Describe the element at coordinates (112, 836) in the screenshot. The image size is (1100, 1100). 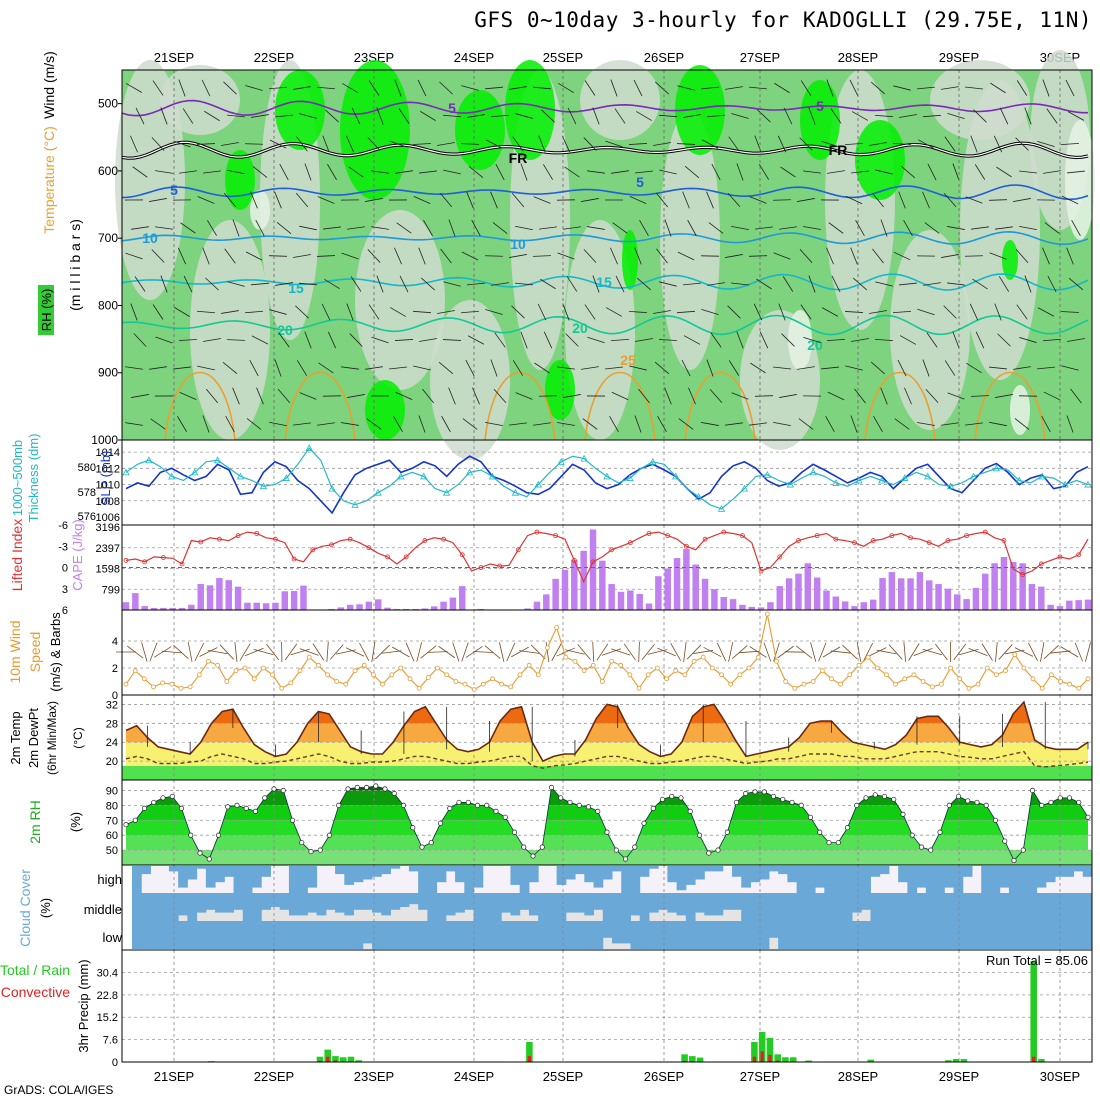
I see `rh2m-tick-label: 60` at that location.